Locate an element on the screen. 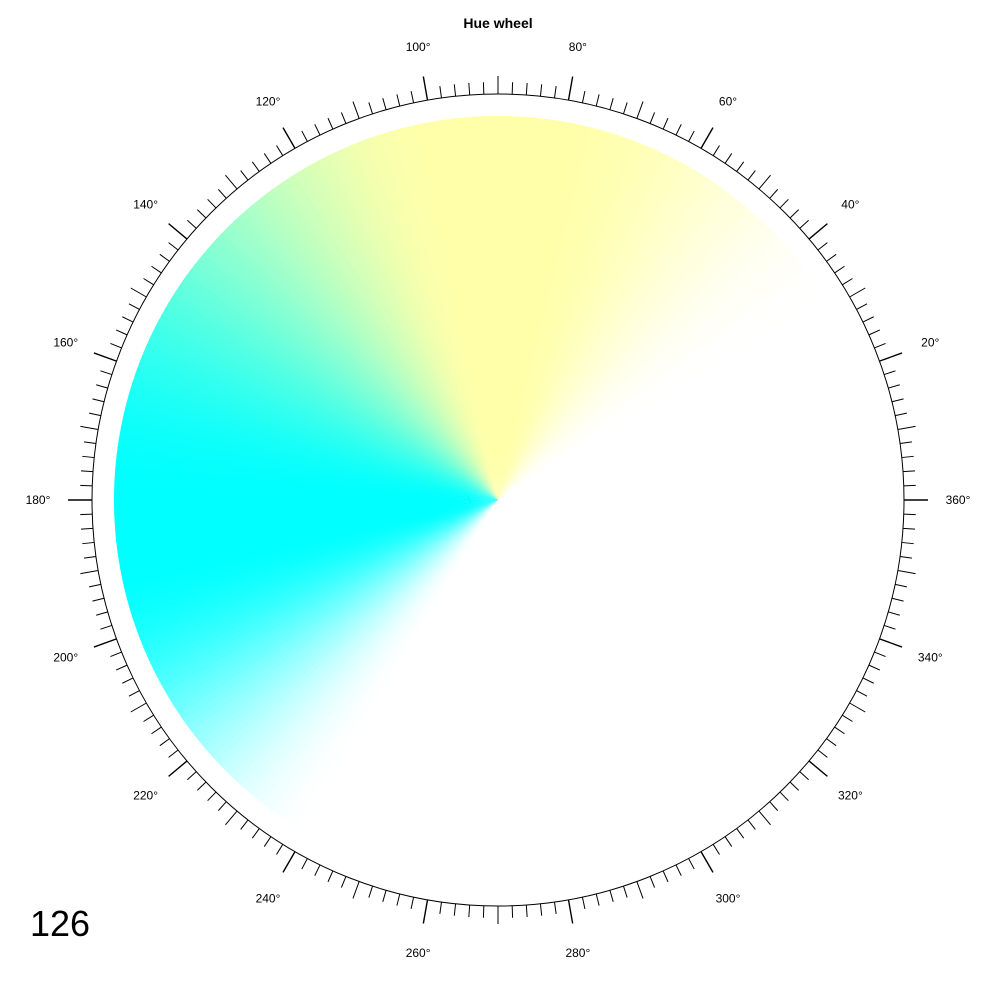 This screenshot has height=1000, width=1000. tick-label: 360° is located at coordinates (958, 500).